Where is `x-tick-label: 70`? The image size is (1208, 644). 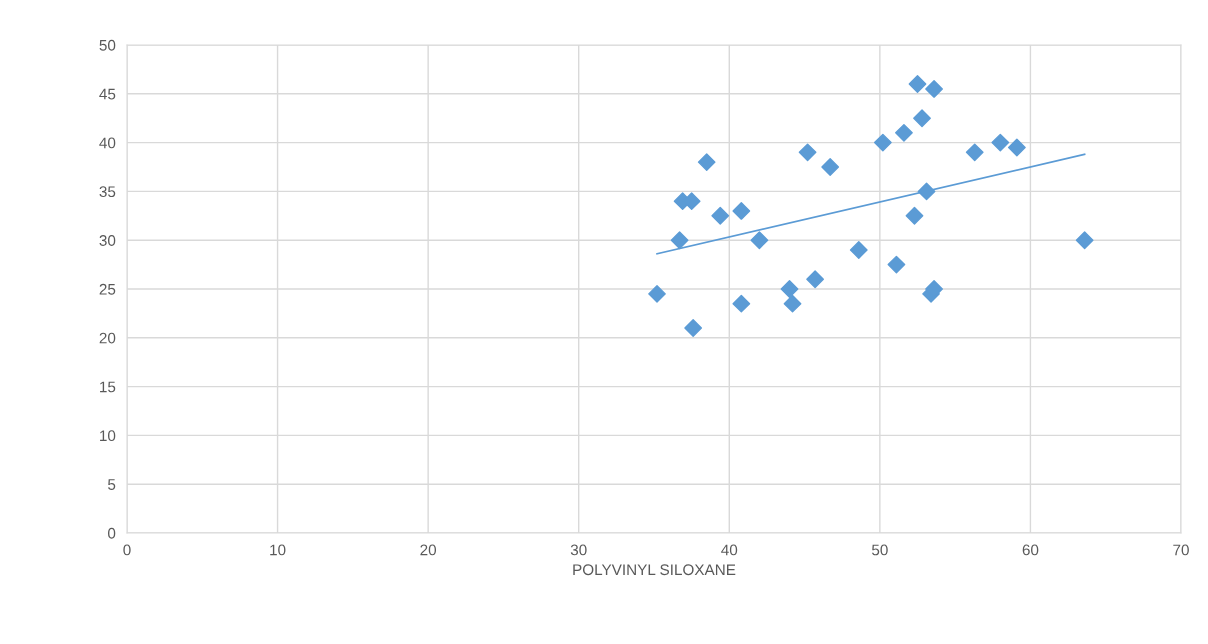
x-tick-label: 70 is located at coordinates (1181, 550).